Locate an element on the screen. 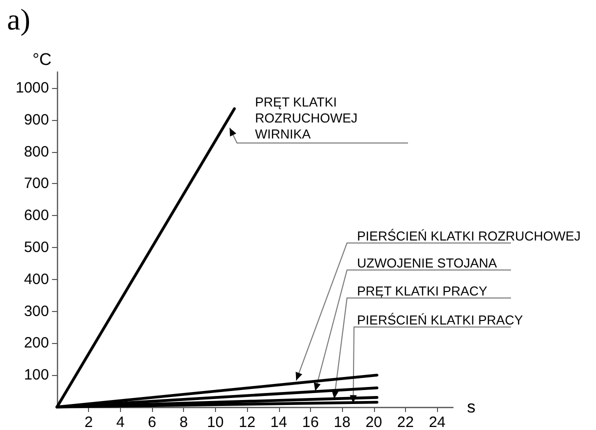 This screenshot has height=430, width=596. x-tick-label: 10 is located at coordinates (215, 422).